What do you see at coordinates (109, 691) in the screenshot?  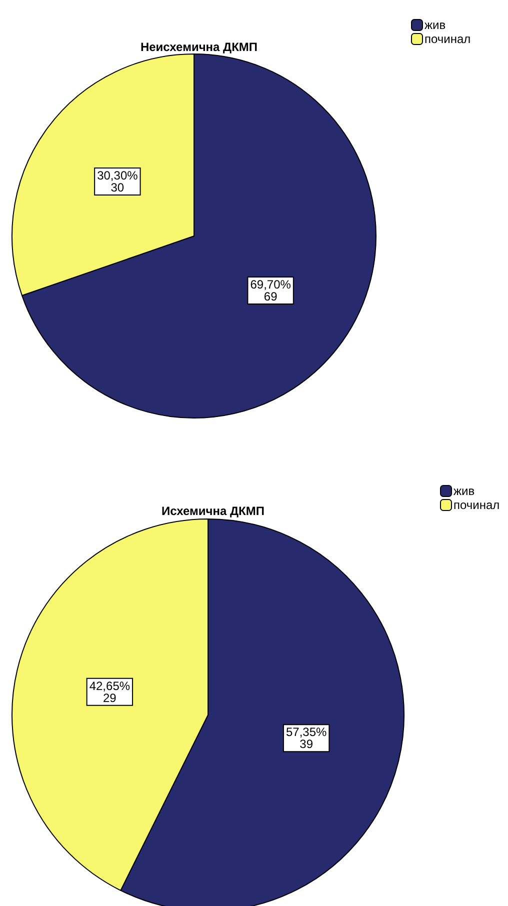 I see `data-label: 42,65% 29` at bounding box center [109, 691].